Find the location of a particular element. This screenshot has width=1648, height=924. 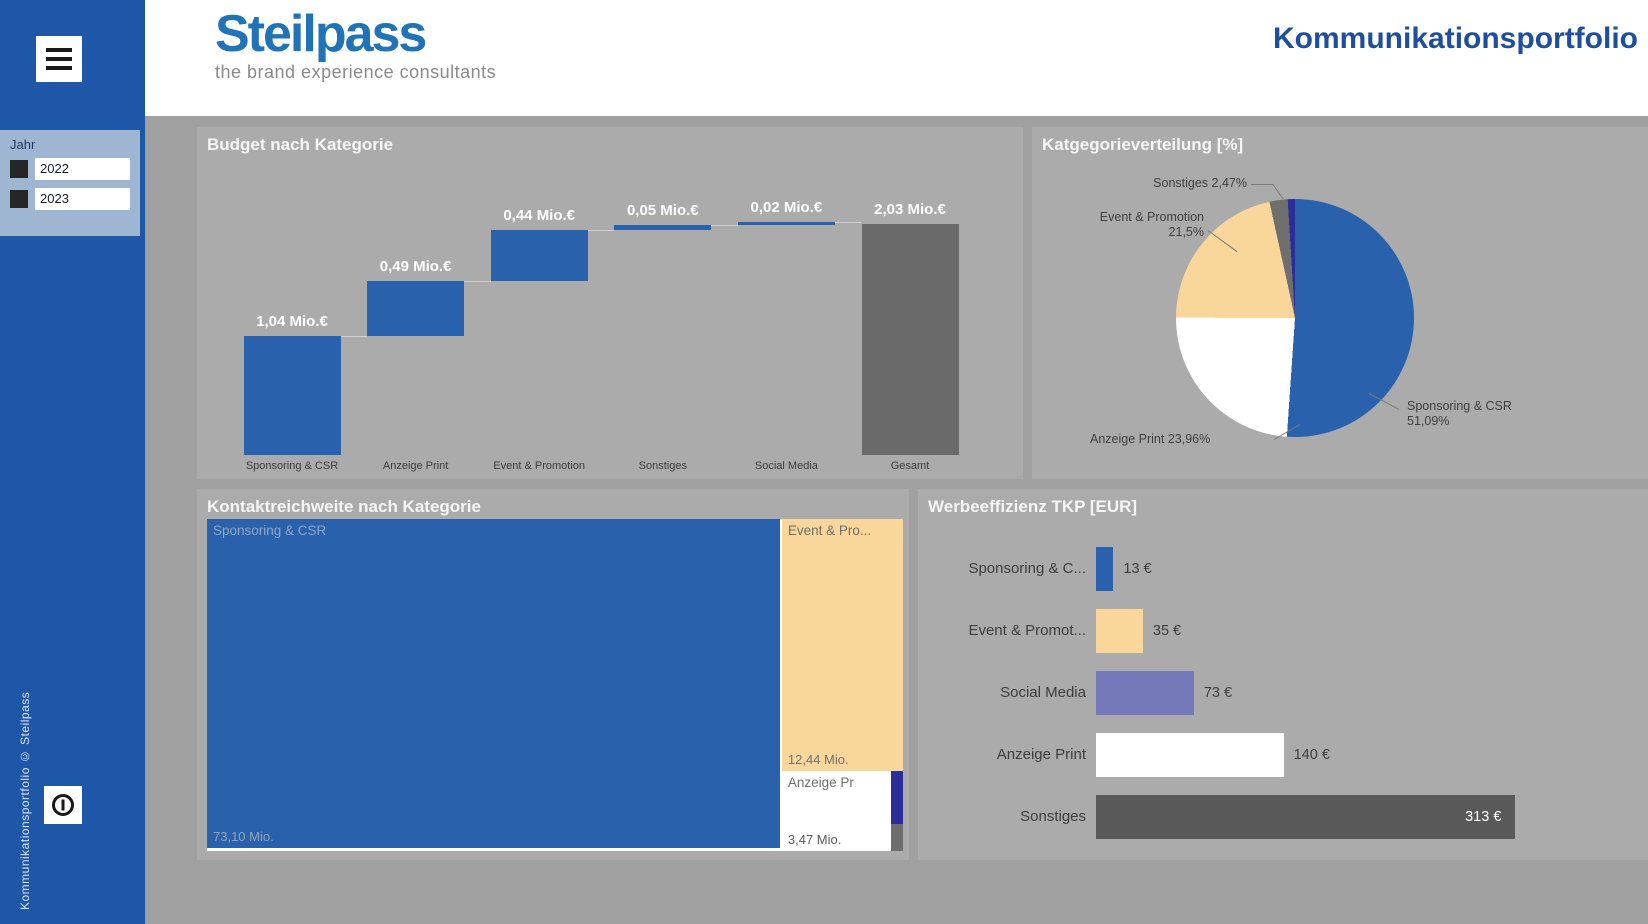

year-option-2023: 2023 is located at coordinates (70, 199).